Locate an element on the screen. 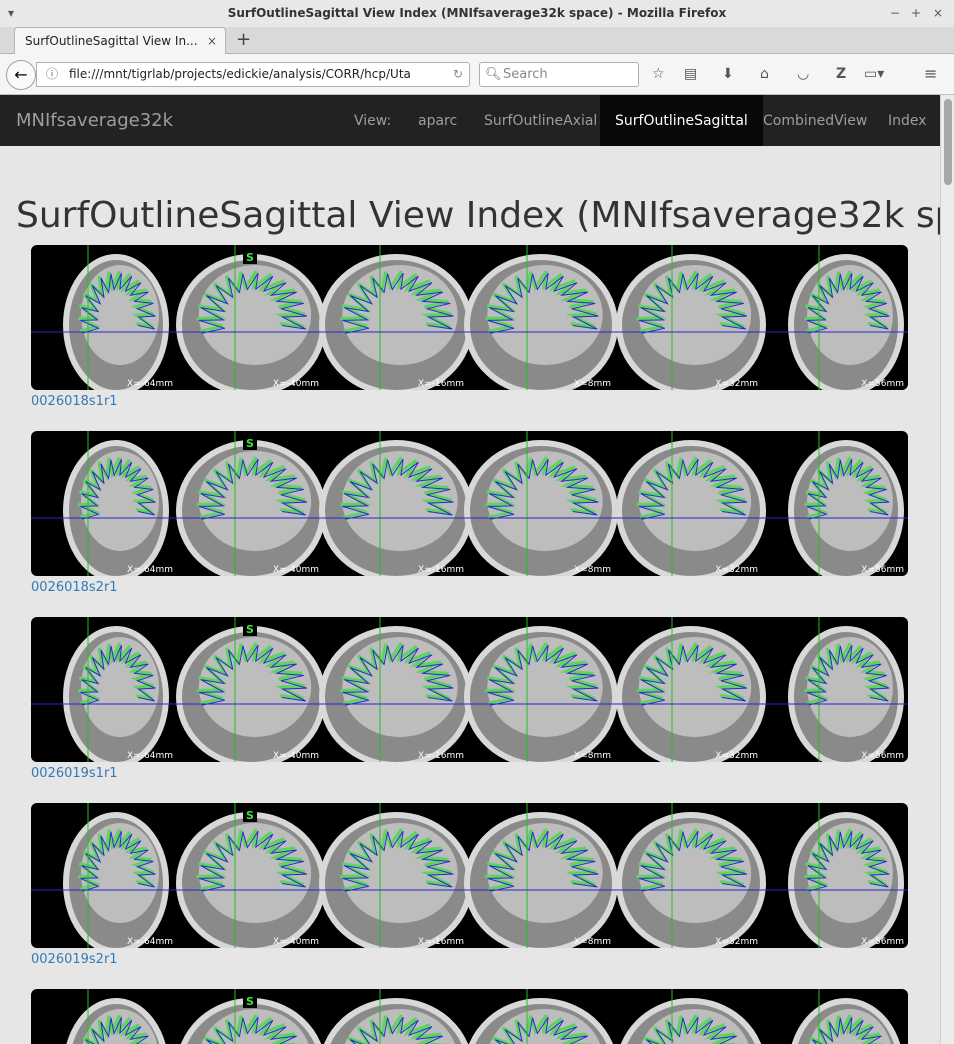 The image size is (954, 1044). scrollbar is located at coordinates (947, 569).